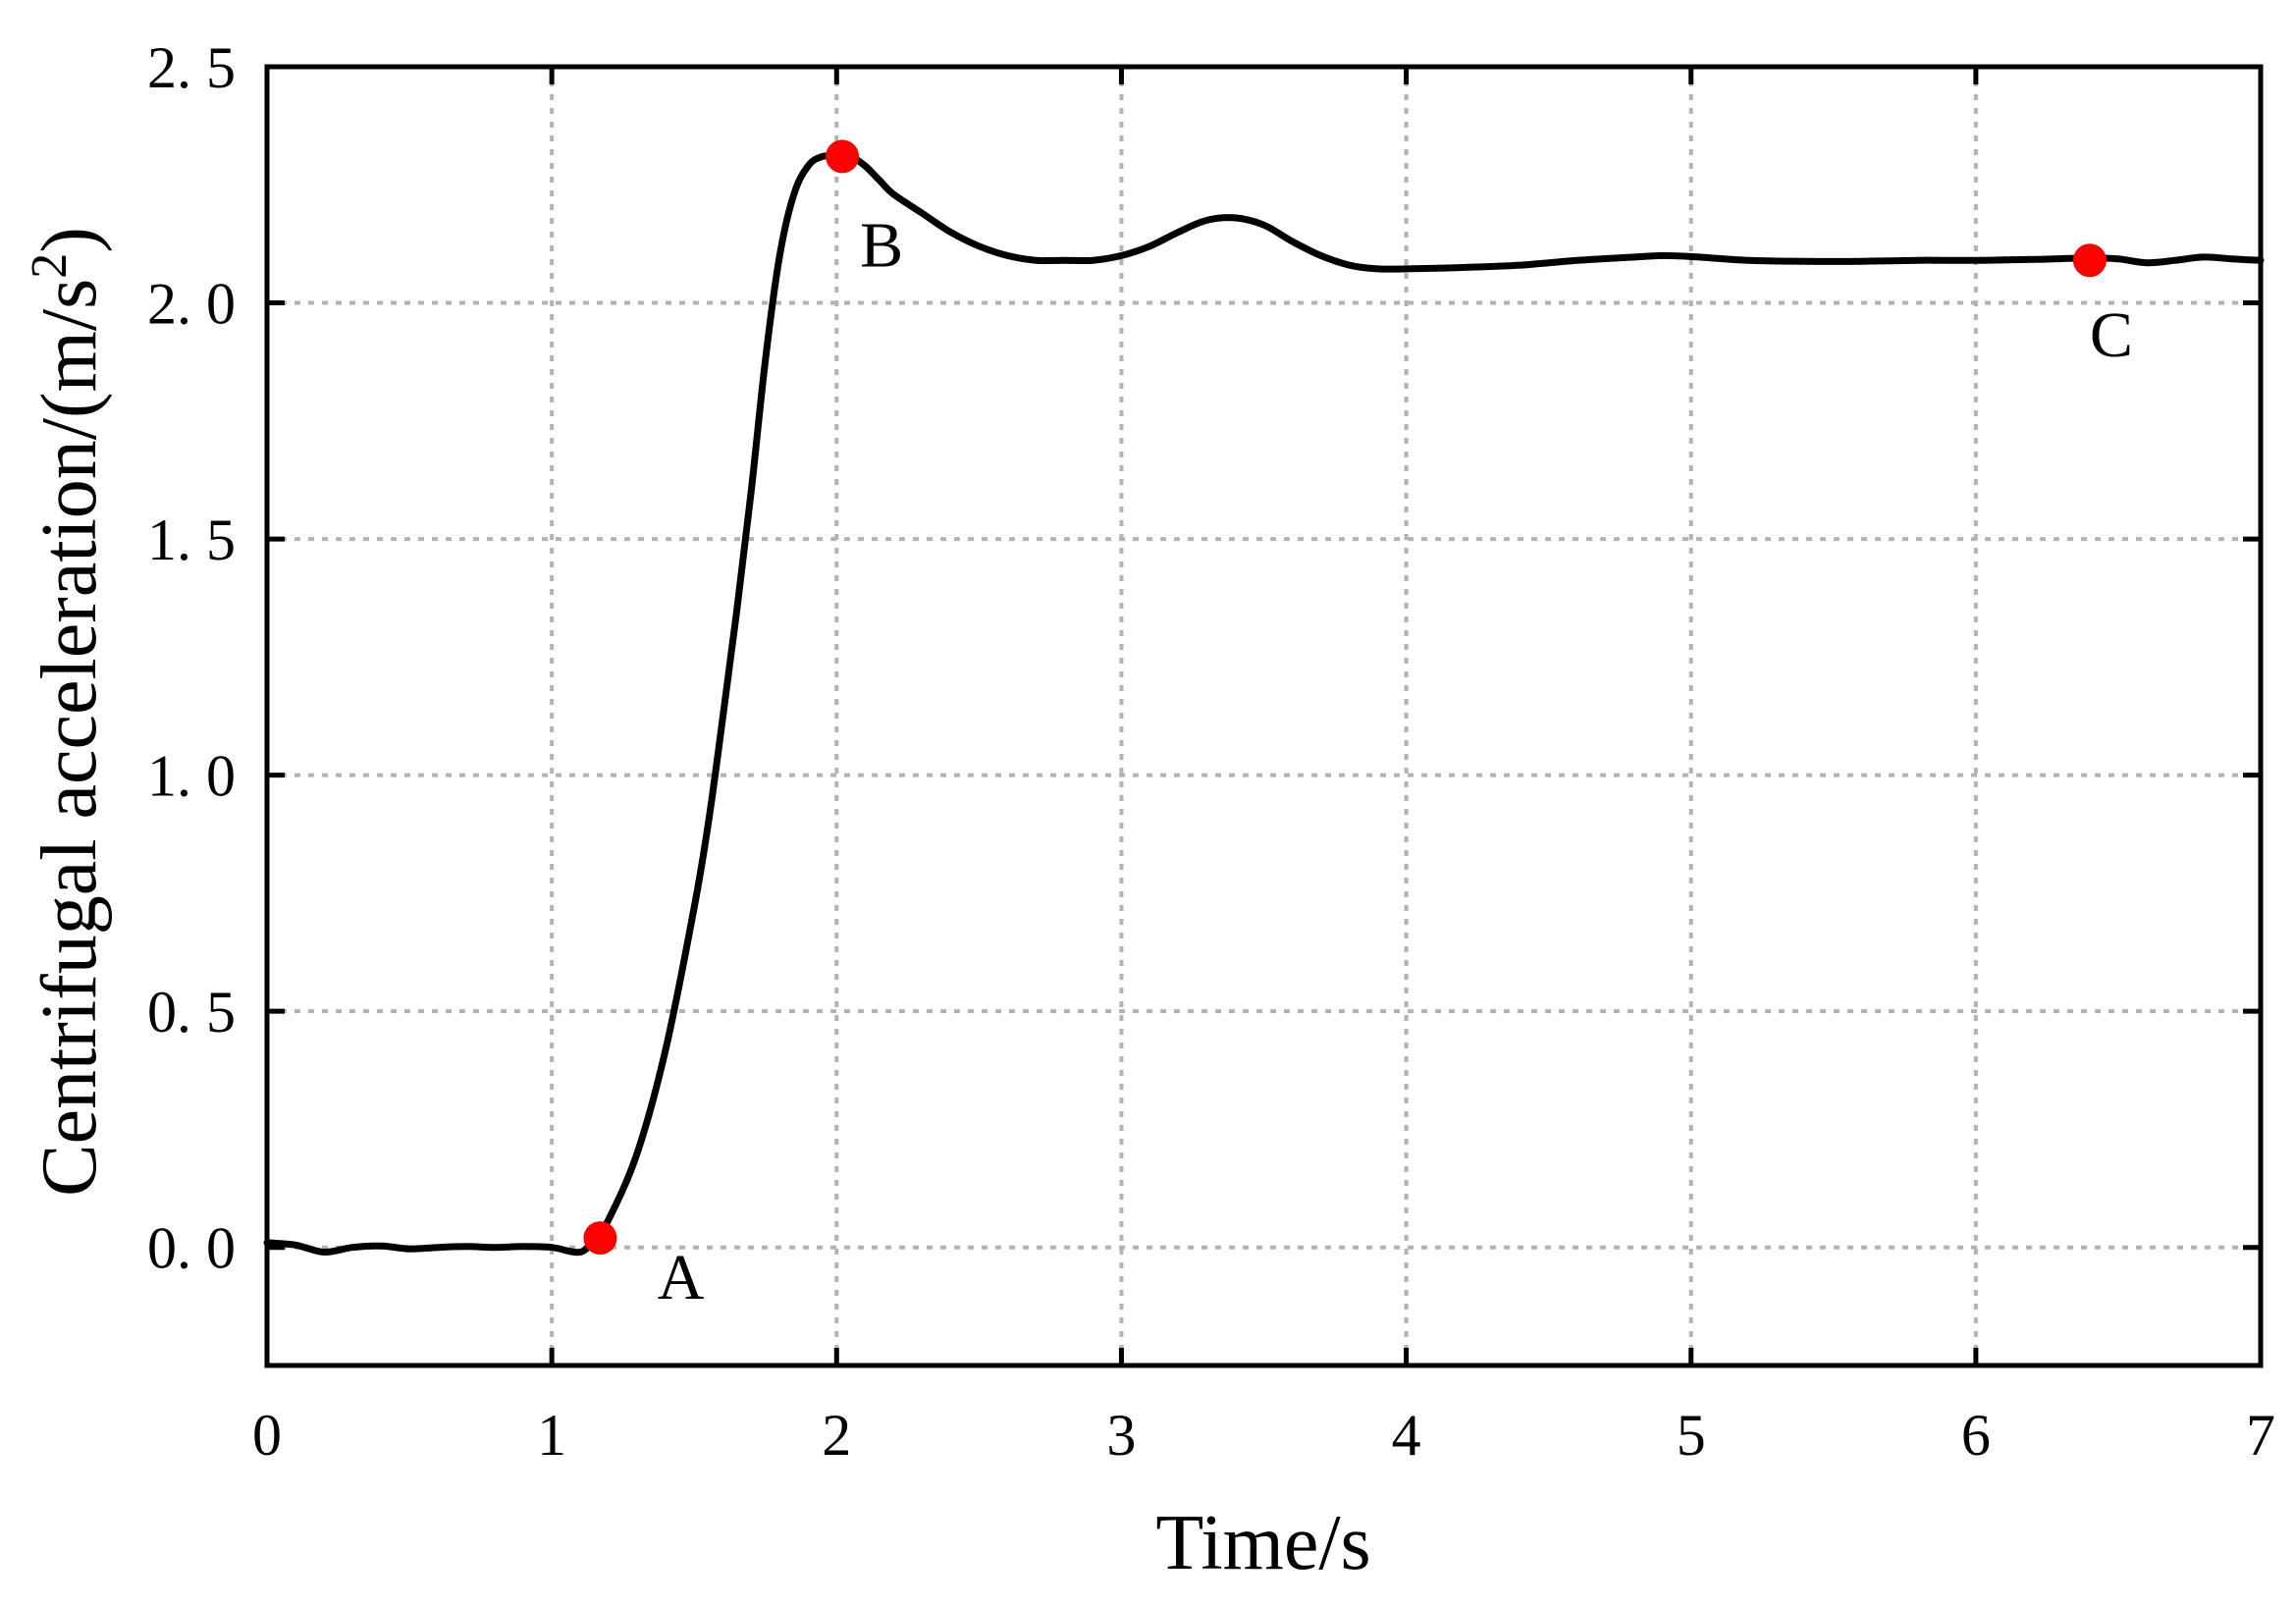  Describe the element at coordinates (191, 540) in the screenshot. I see `y-tick-label: 1. 5` at that location.